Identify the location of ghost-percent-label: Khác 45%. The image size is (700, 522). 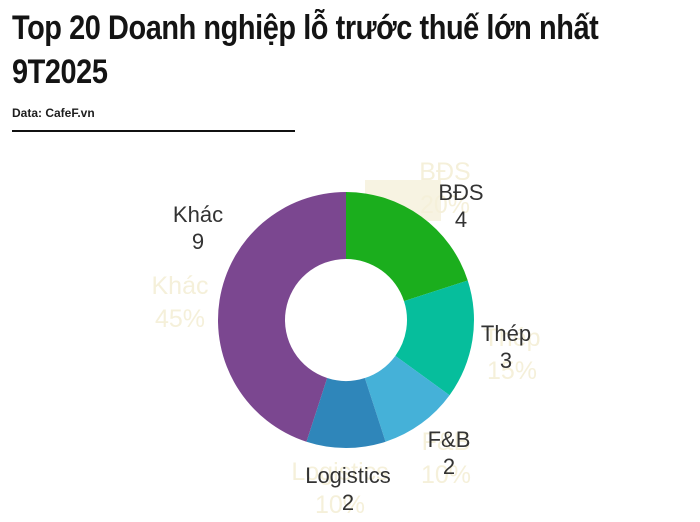
(180, 303).